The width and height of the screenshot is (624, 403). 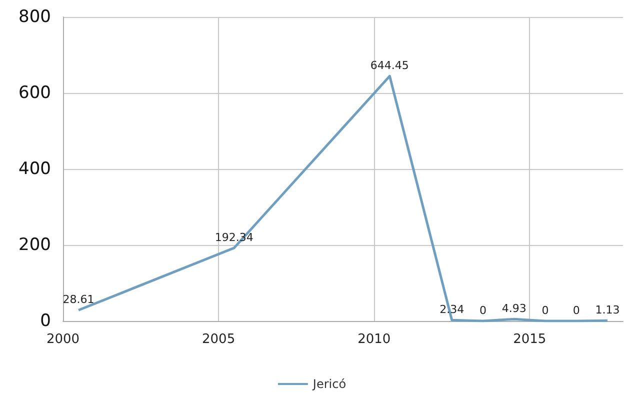 What do you see at coordinates (78, 299) in the screenshot?
I see `data-label: 28.61` at bounding box center [78, 299].